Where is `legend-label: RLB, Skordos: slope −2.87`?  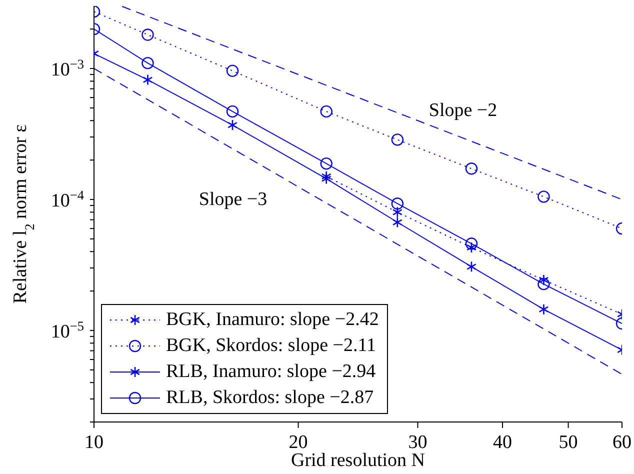 legend-label: RLB, Skordos: slope −2.87 is located at coordinates (270, 398).